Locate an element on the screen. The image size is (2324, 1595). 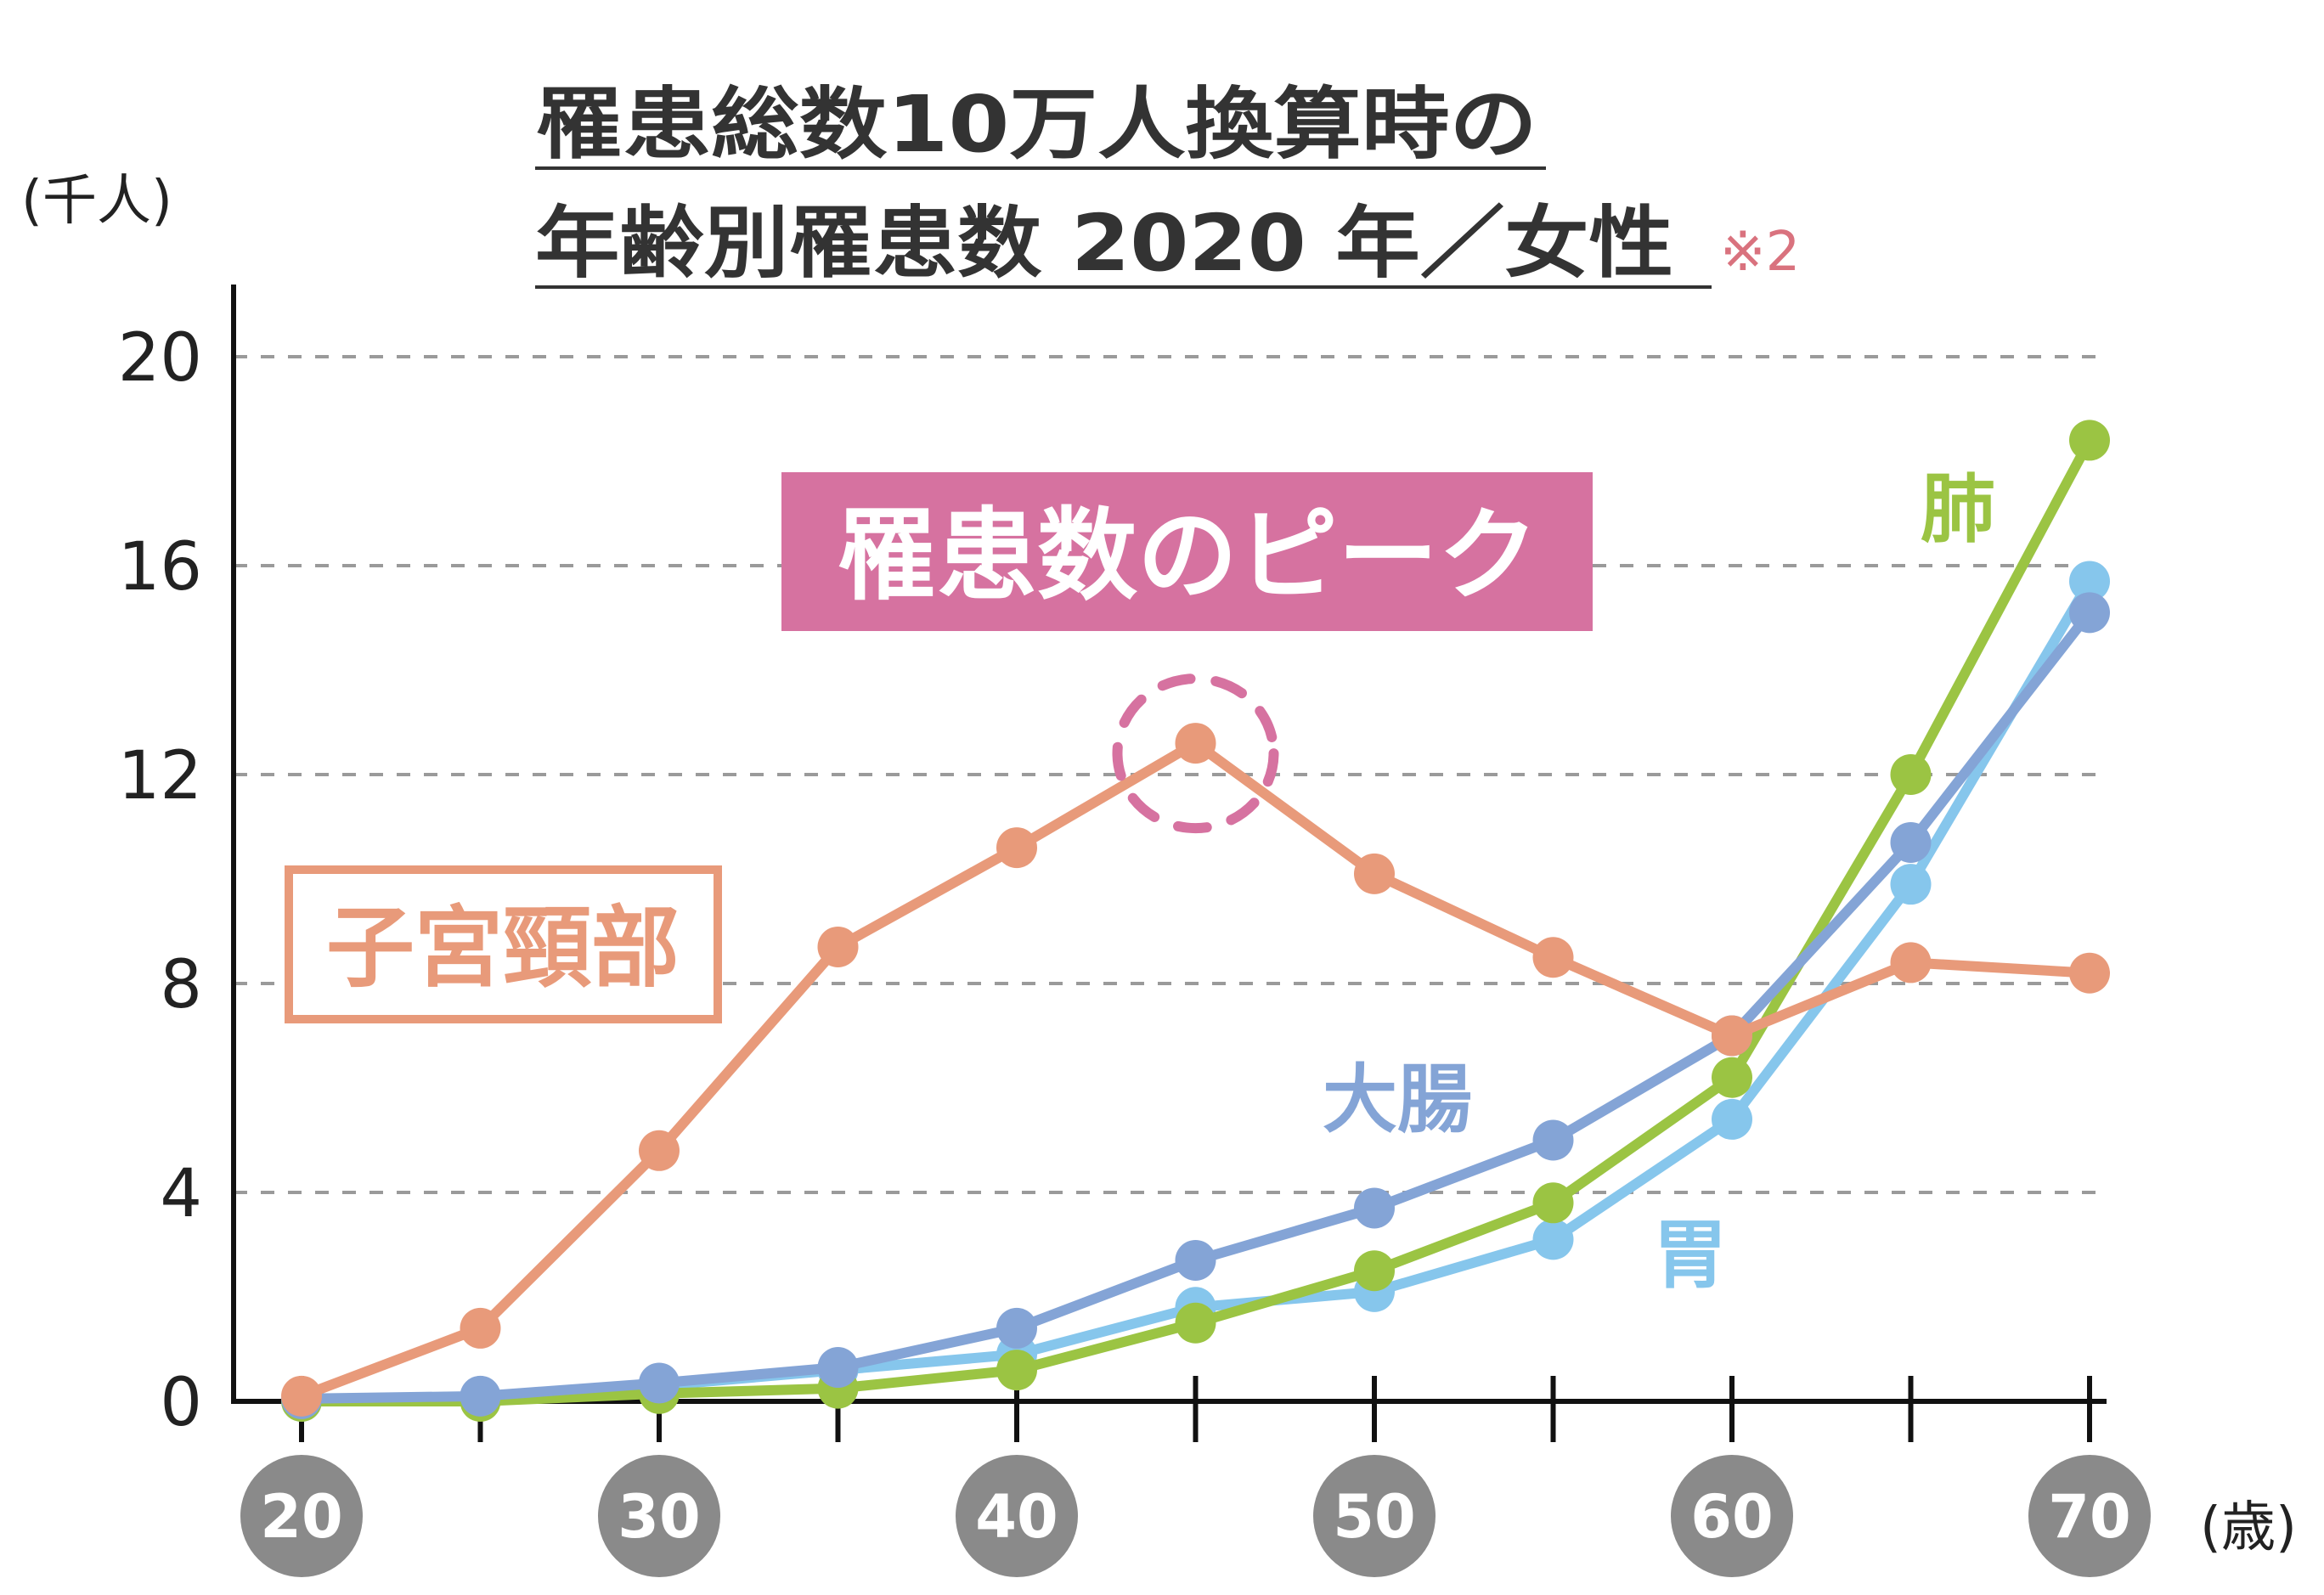
y-tick-label-12: 12 is located at coordinates (160, 776).